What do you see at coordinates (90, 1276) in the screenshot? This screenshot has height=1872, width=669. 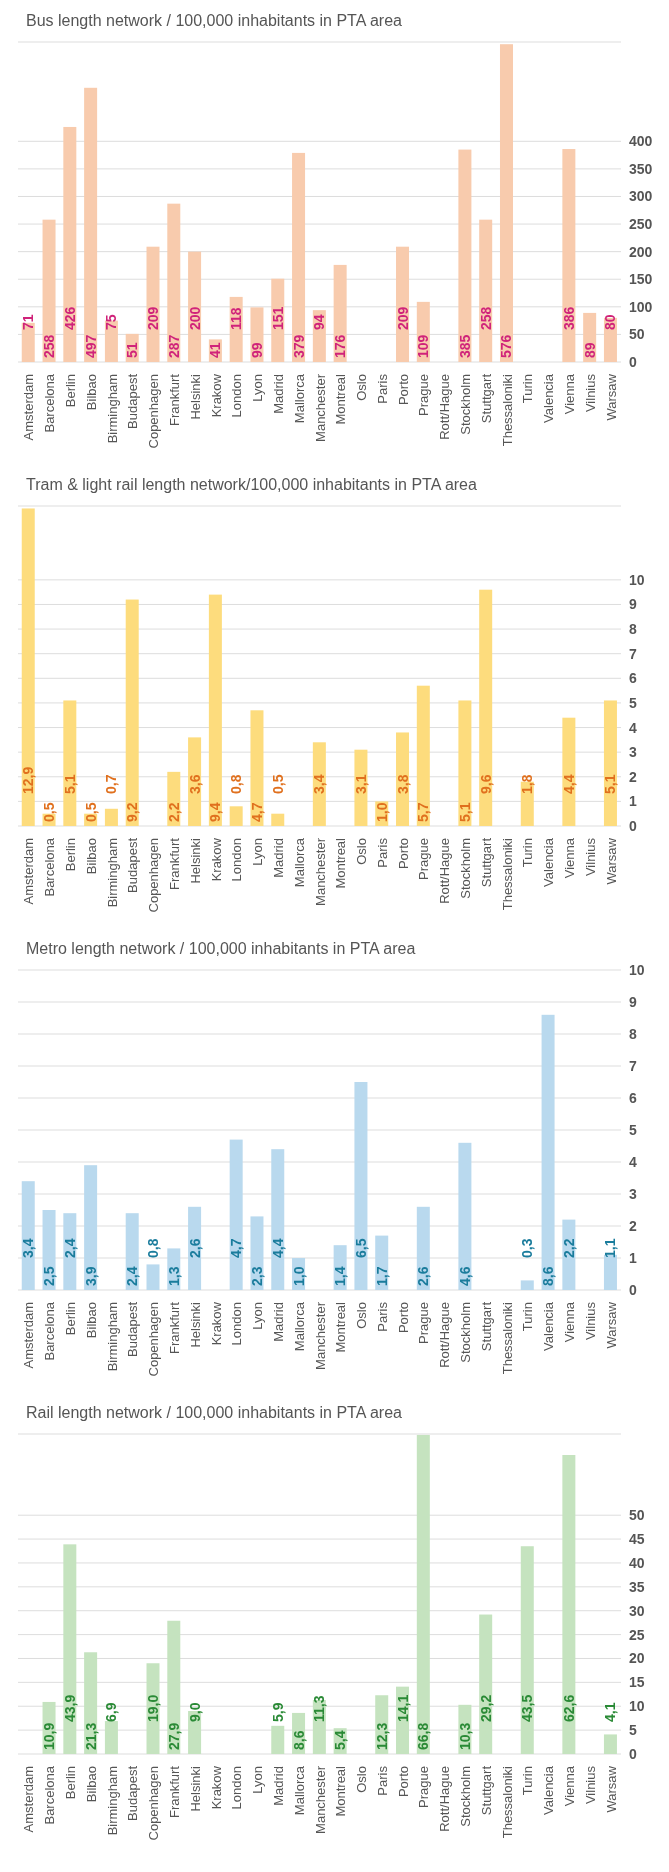 I see `data-label: 3,9` at bounding box center [90, 1276].